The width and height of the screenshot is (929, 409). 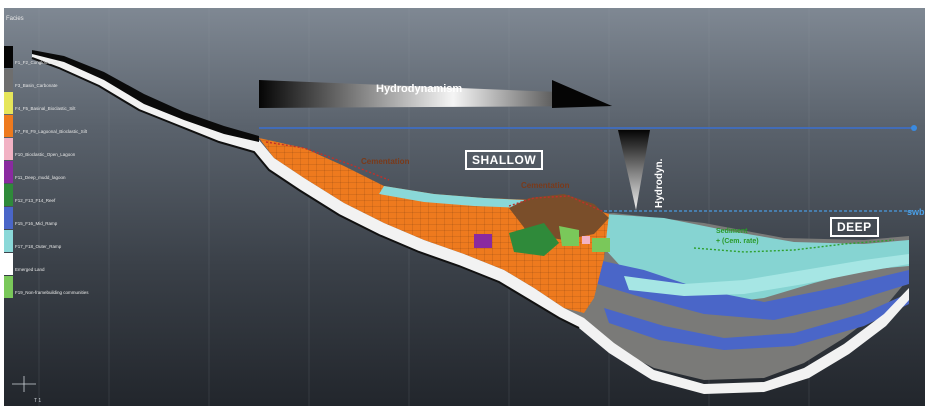 I want to click on legend-row: Emerged Land, so click(x=39, y=264).